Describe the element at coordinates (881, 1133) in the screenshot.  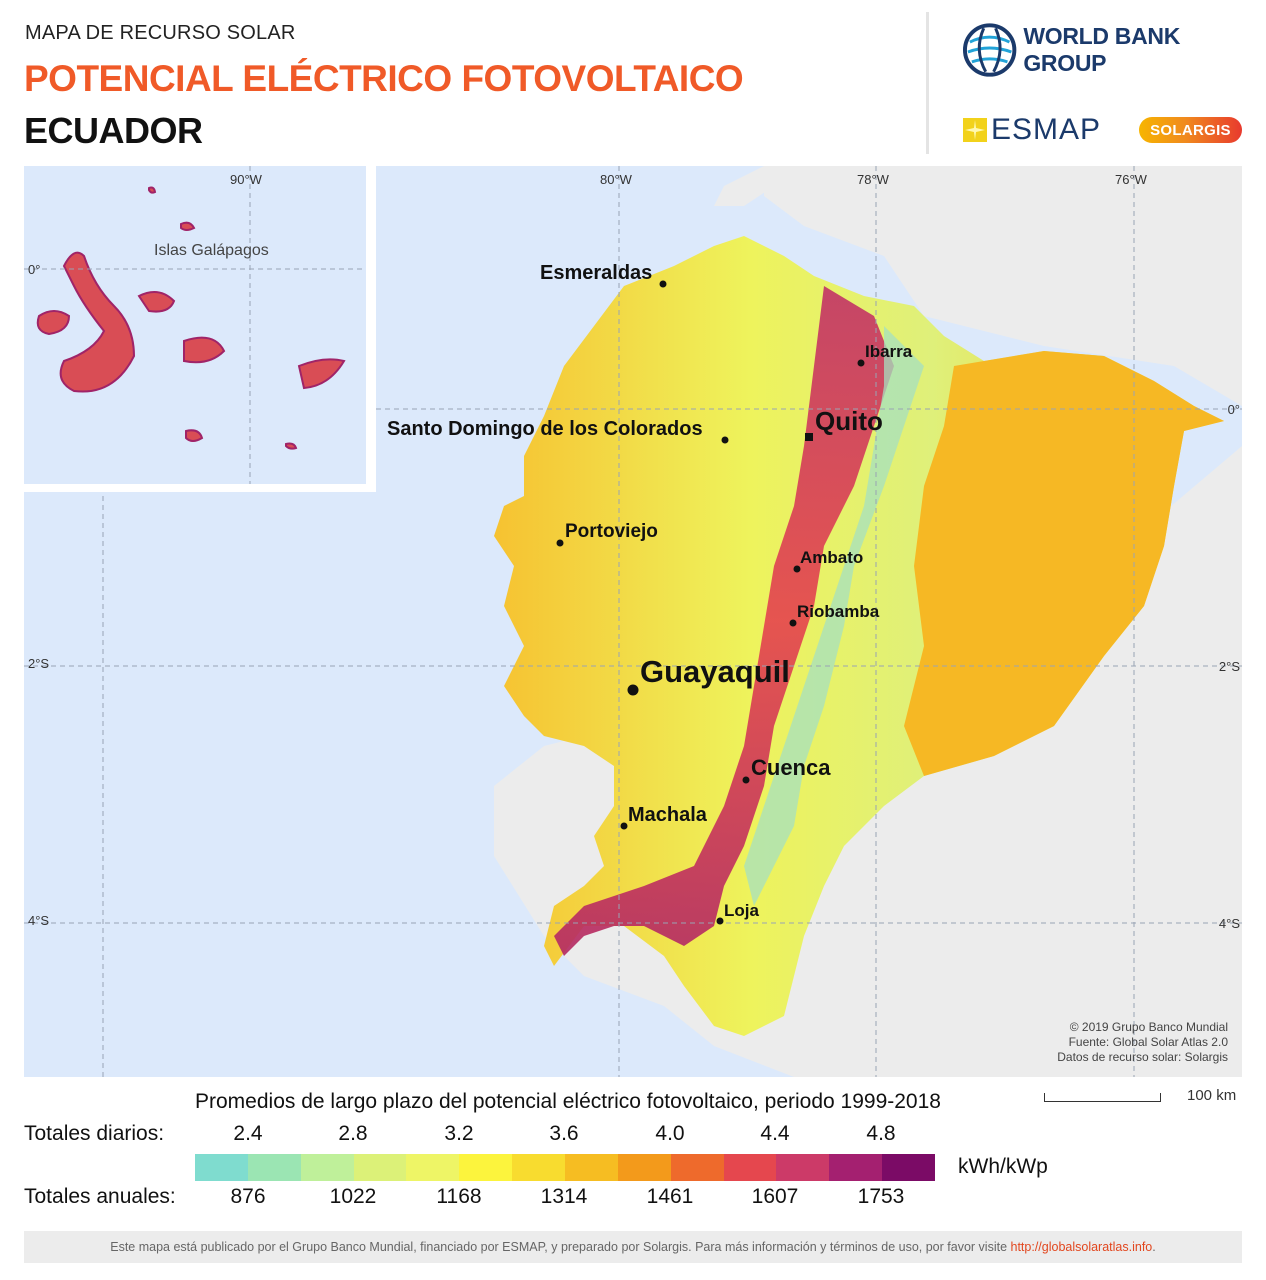
I see `daily-tick: 4.8` at that location.